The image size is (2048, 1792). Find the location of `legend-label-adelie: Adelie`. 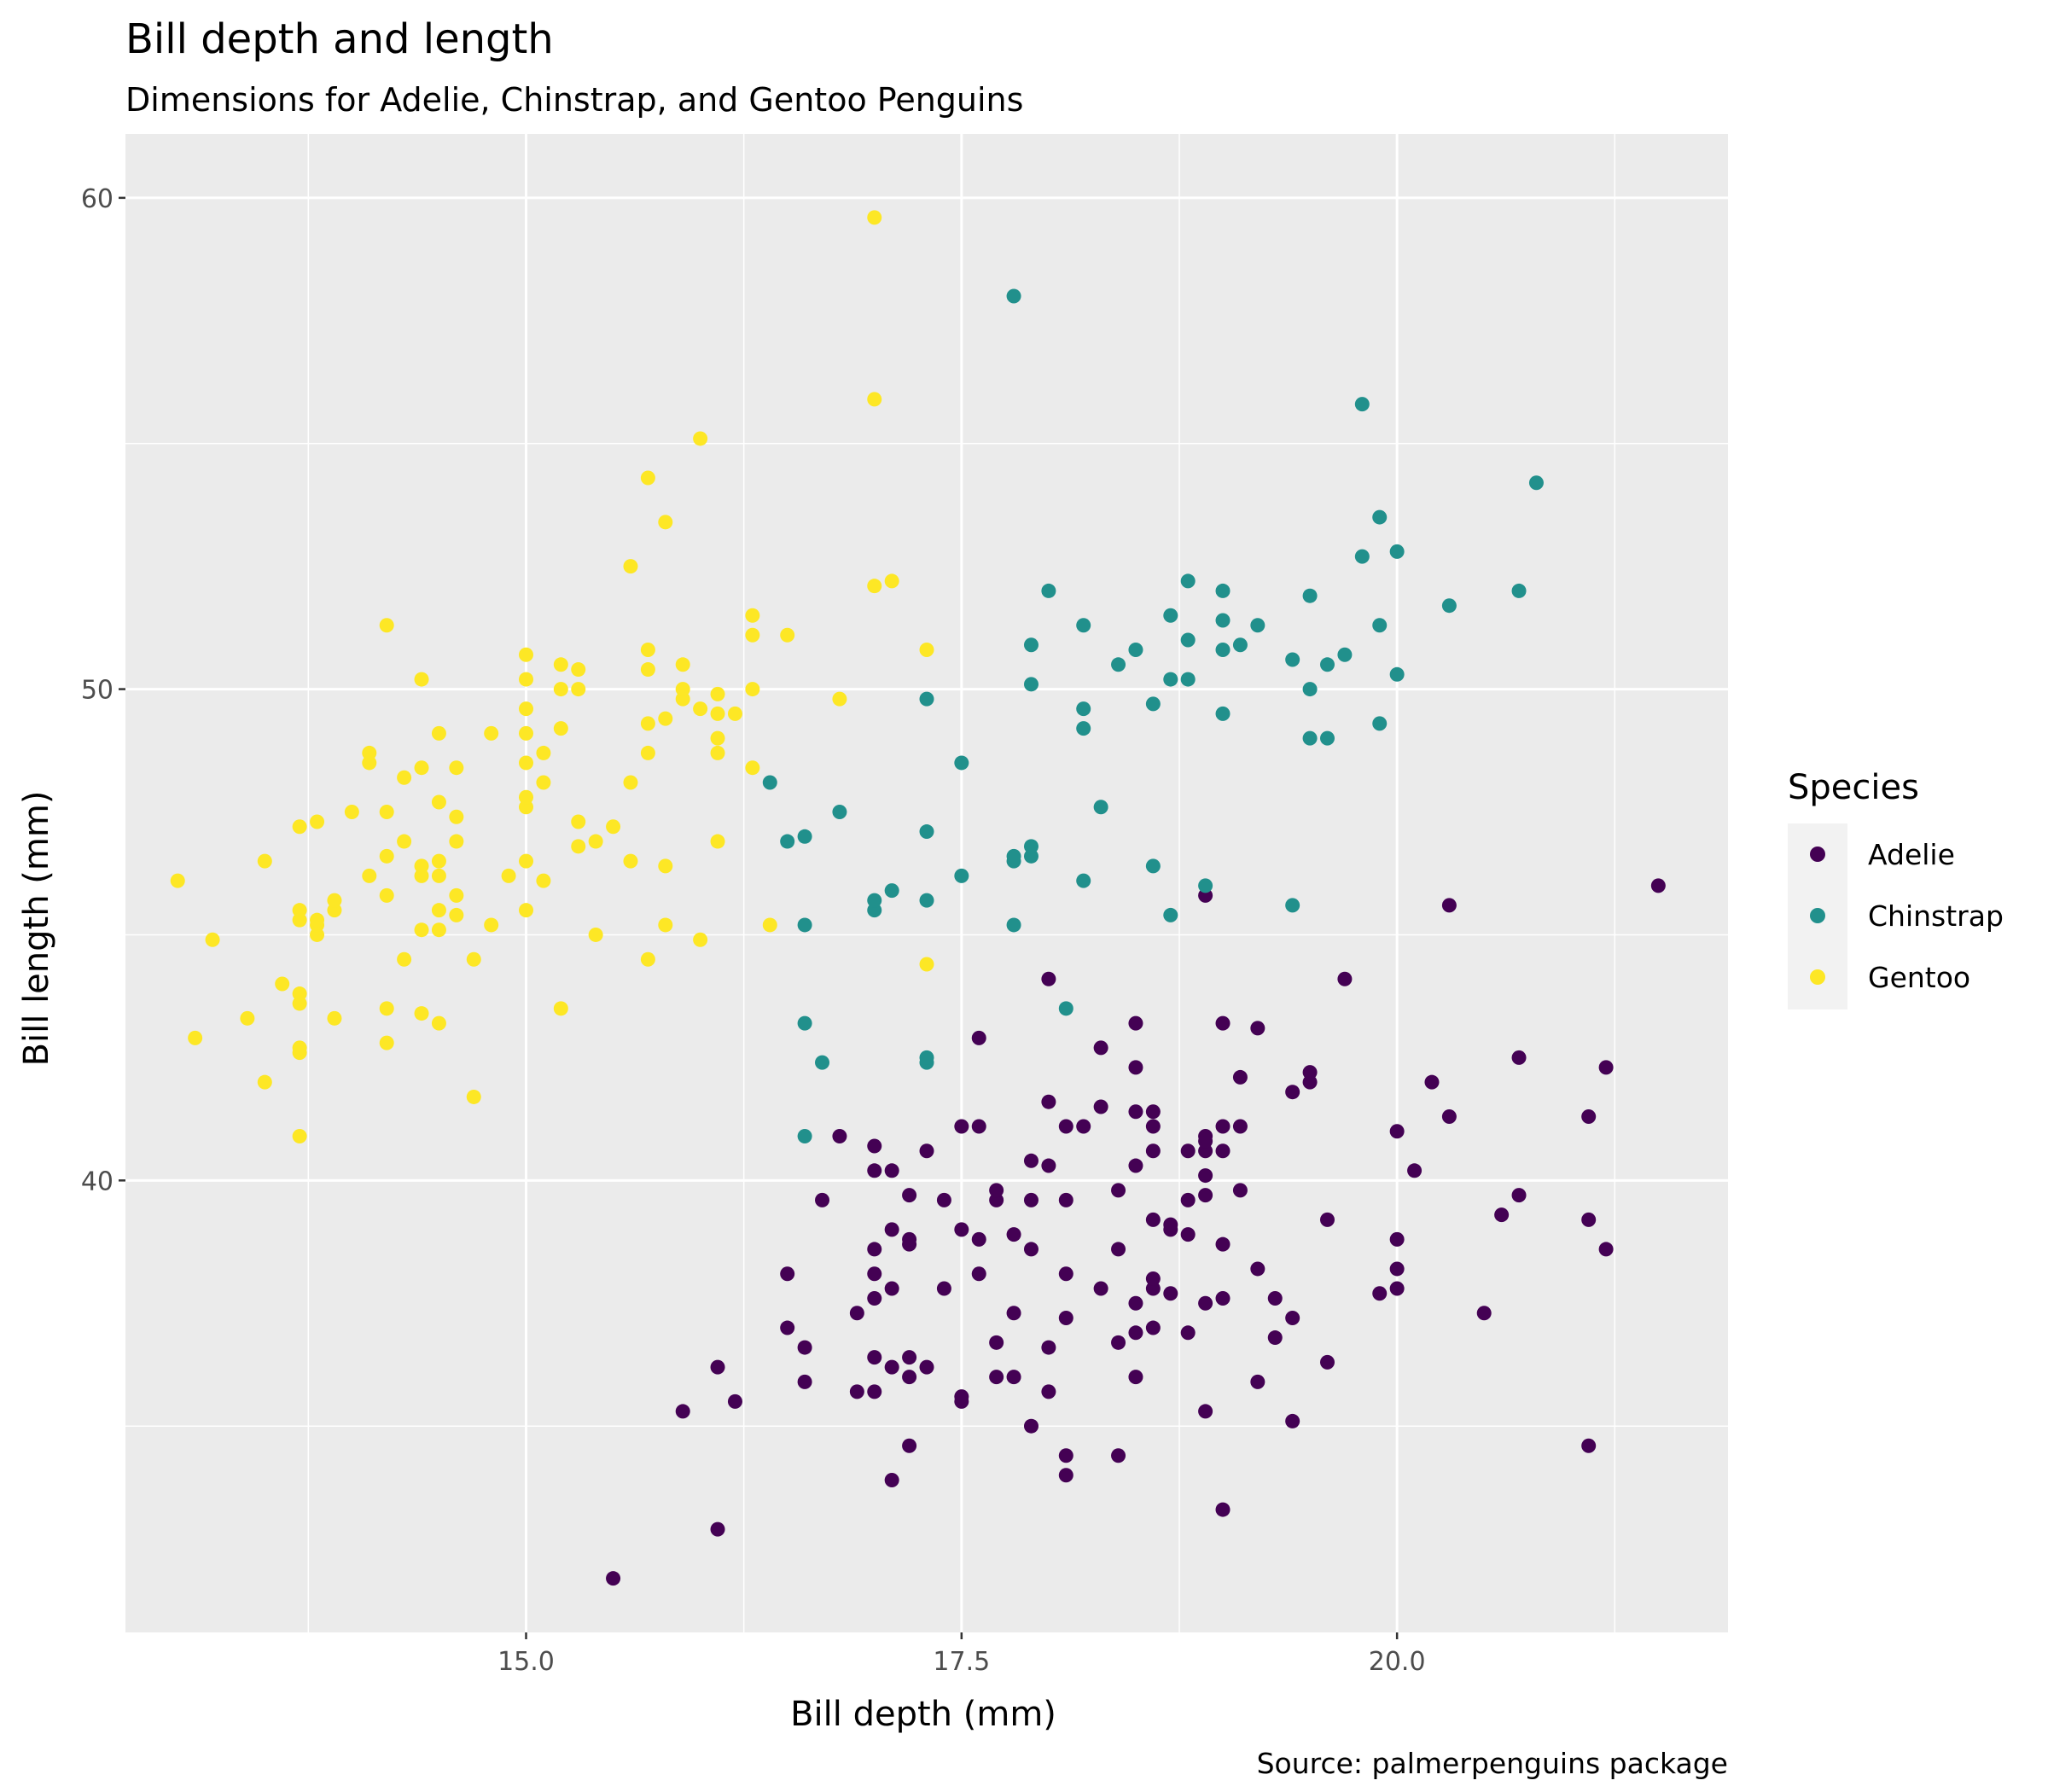

legend-label-adelie: Adelie is located at coordinates (1912, 854).